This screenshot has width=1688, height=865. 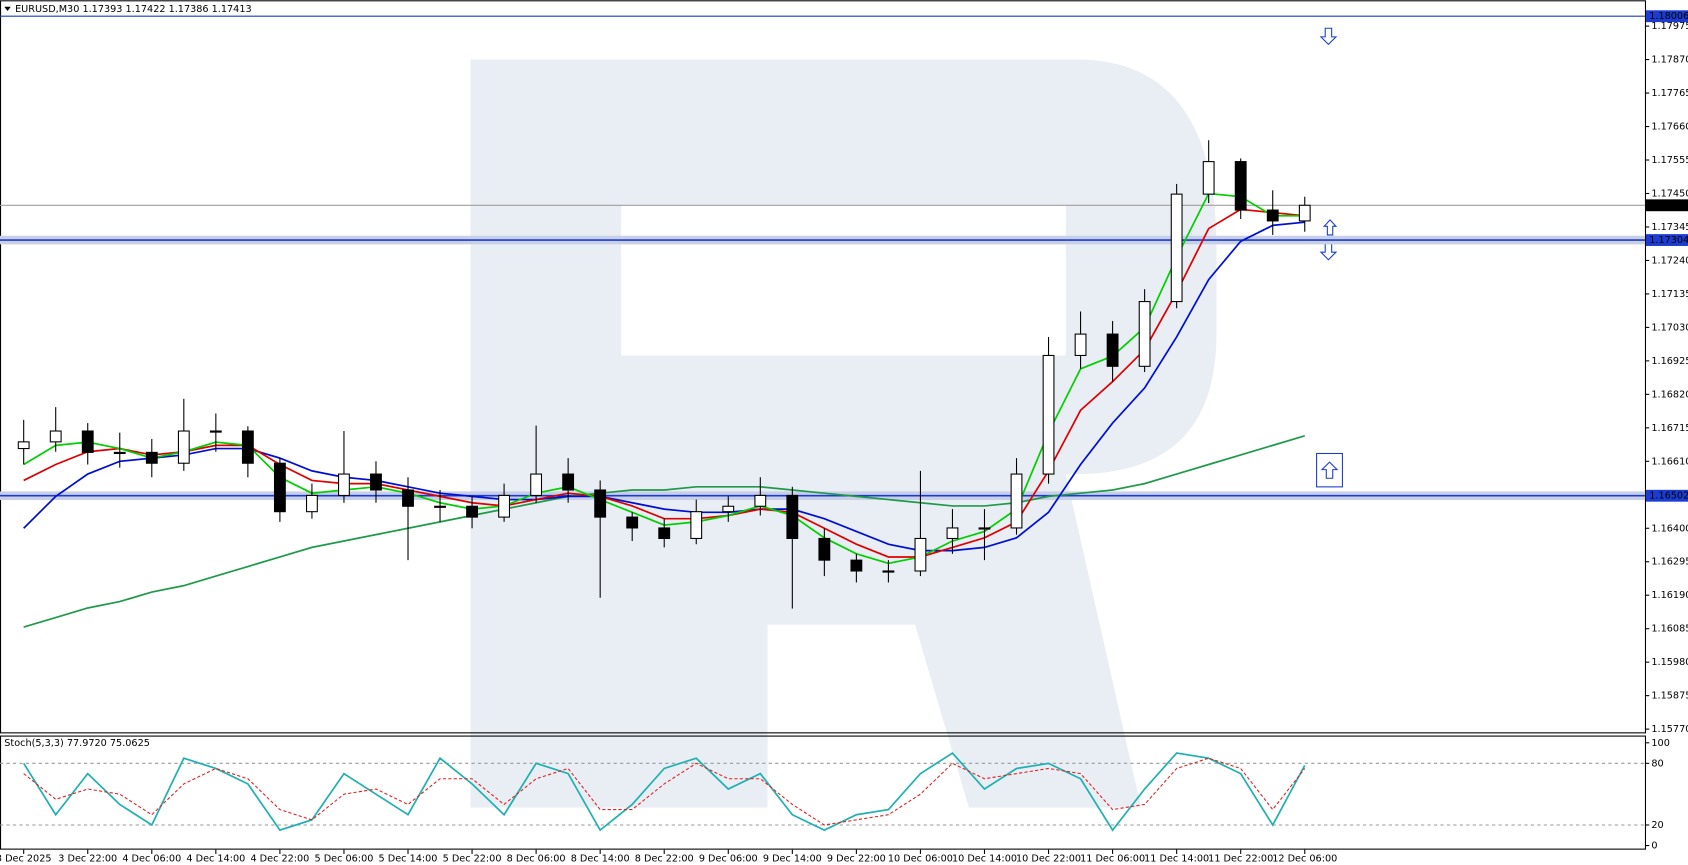 What do you see at coordinates (1304, 858) in the screenshot?
I see `x-tick-label: 12 Dec 06:00` at bounding box center [1304, 858].